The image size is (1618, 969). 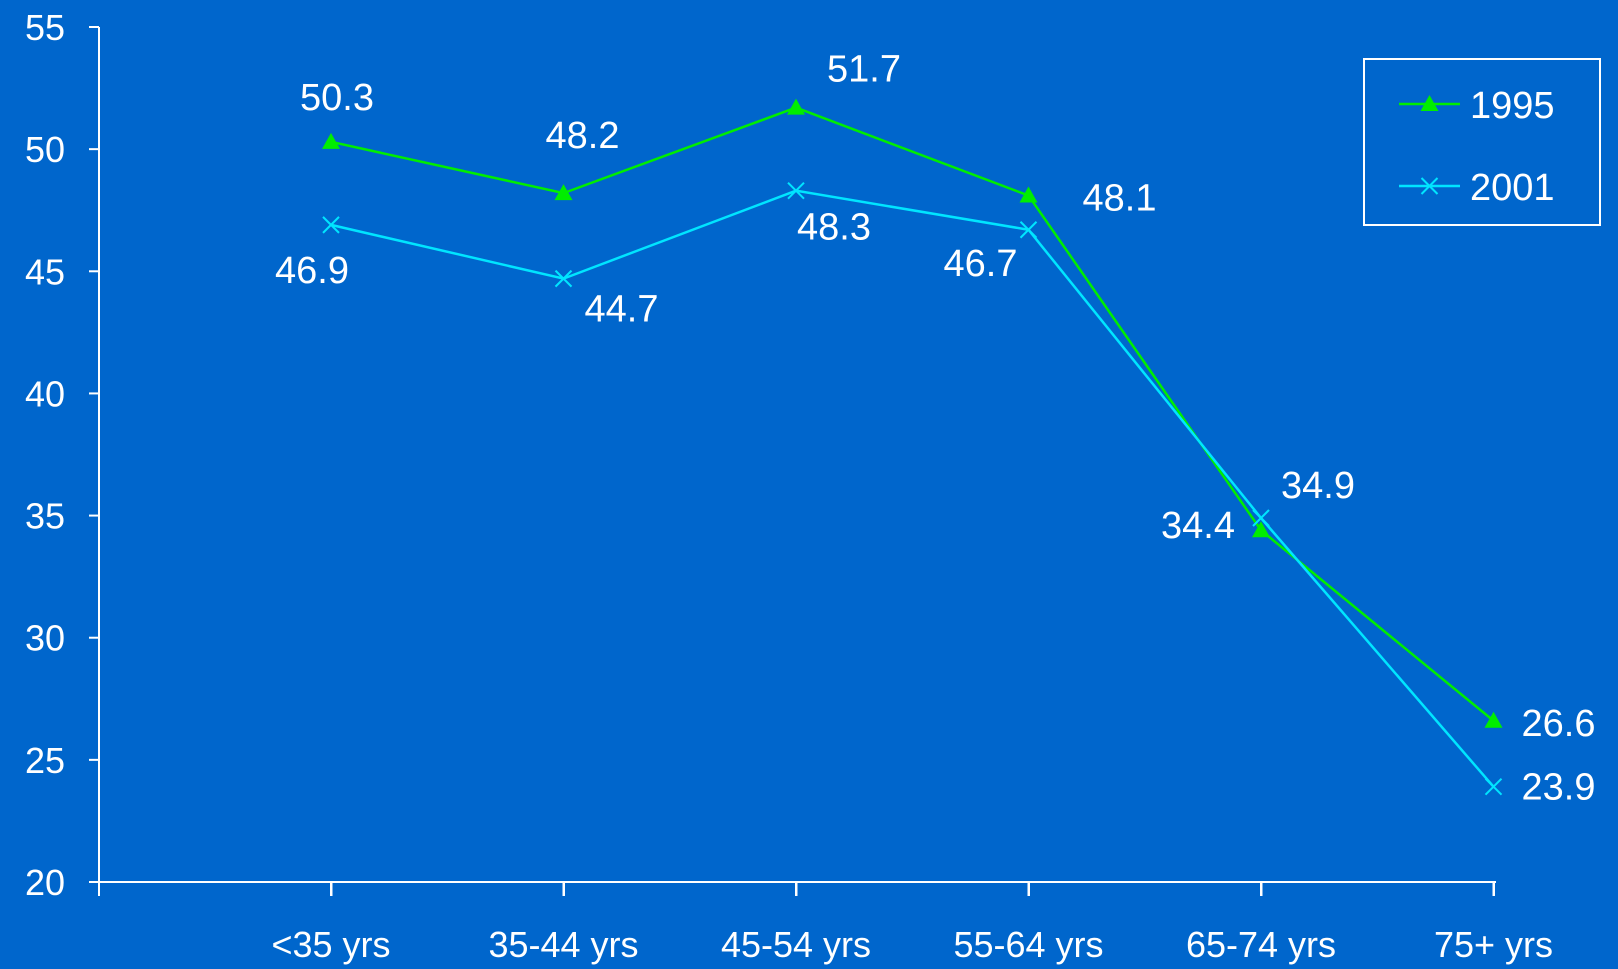 What do you see at coordinates (583, 136) in the screenshot?
I see `data-label-1995: 48.2` at bounding box center [583, 136].